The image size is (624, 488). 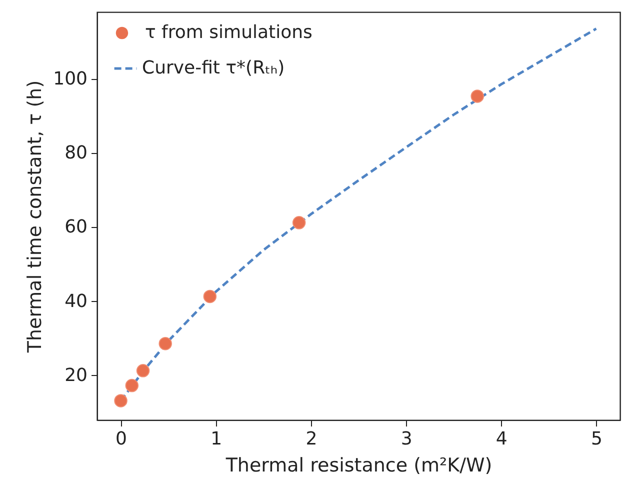 What do you see at coordinates (228, 32) in the screenshot?
I see `legend-label: τ from simulations` at bounding box center [228, 32].